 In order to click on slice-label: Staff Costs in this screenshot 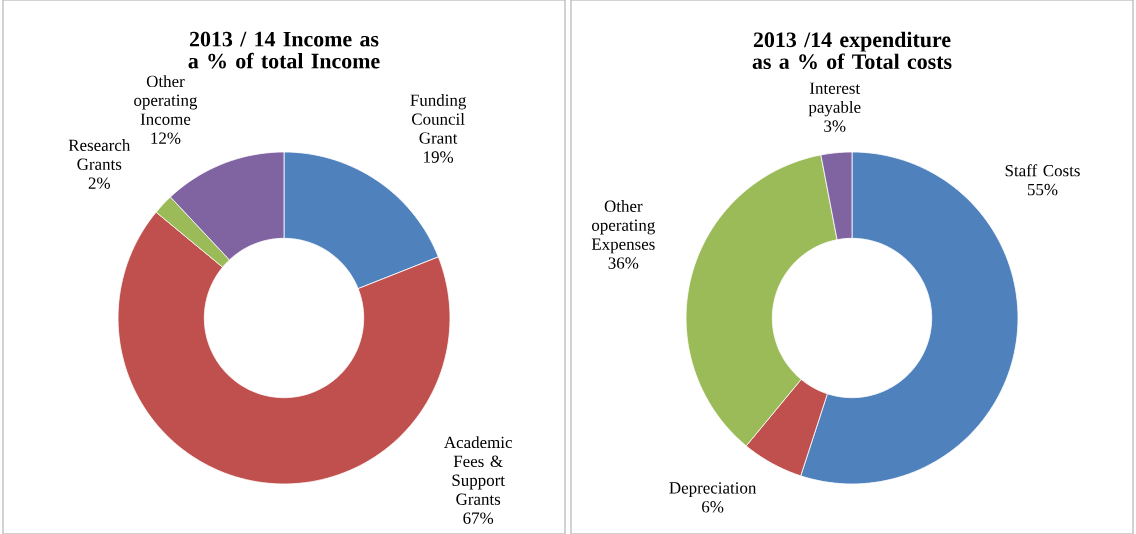, I will do `click(1042, 170)`.